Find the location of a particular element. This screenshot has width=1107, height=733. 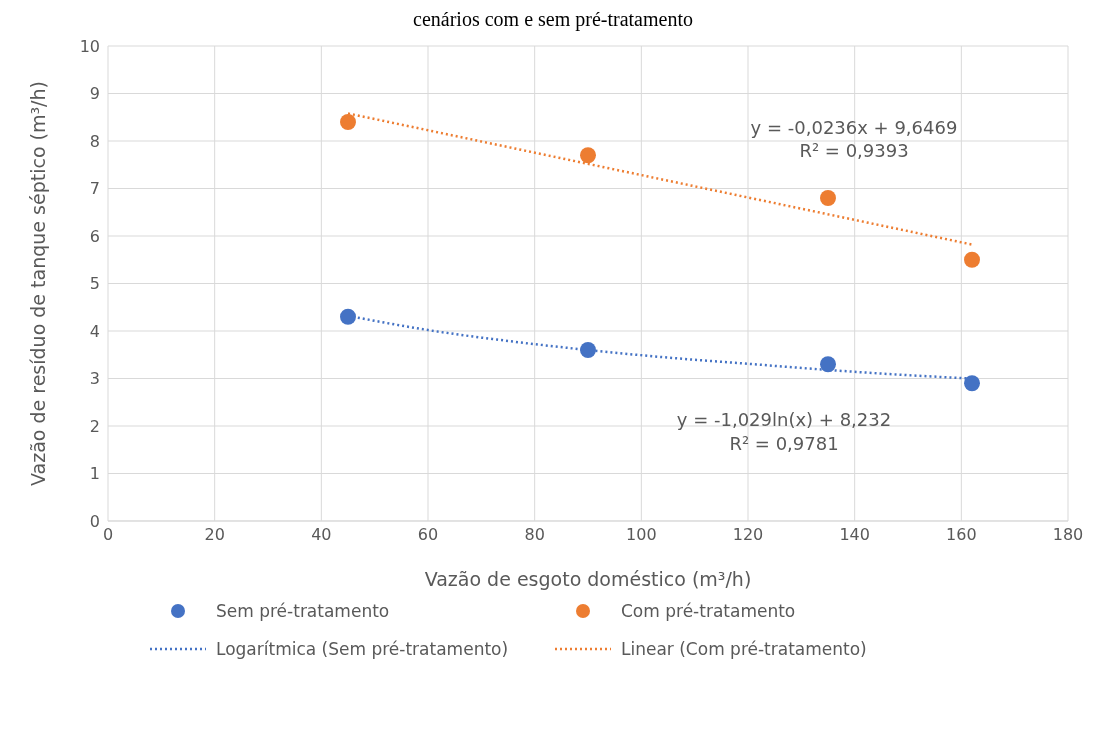

y-tick-label: 6 is located at coordinates (94, 236).